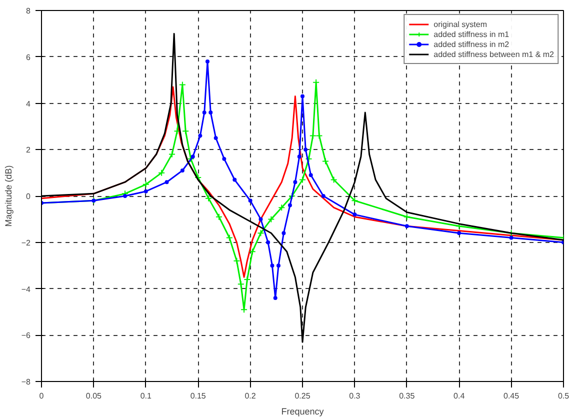 Image resolution: width=573 pixels, height=419 pixels. I want to click on legend-label: added stiffness in m1, so click(472, 34).